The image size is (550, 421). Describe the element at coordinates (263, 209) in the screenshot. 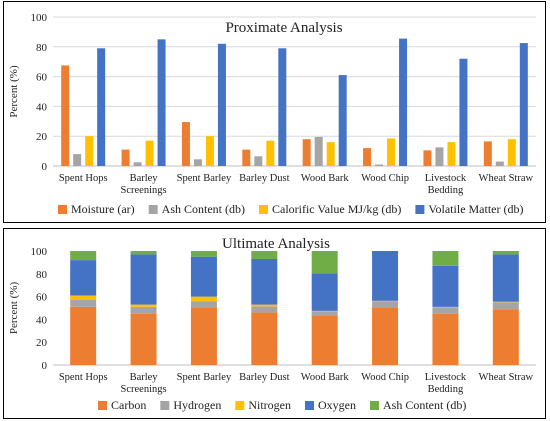

I see `legend-swatch-calorific-value-mj-kg-db` at that location.